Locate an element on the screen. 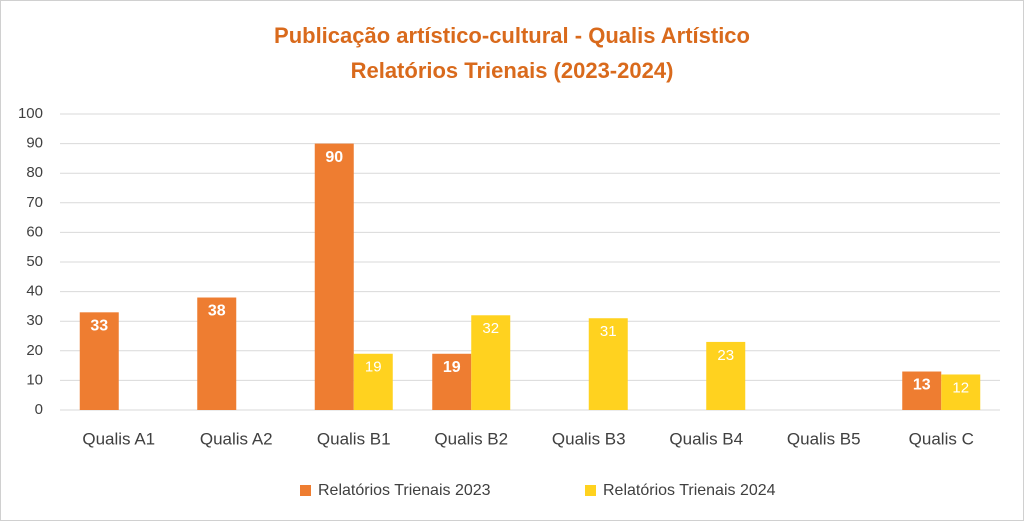  y-tick-label: 40 is located at coordinates (34, 291).